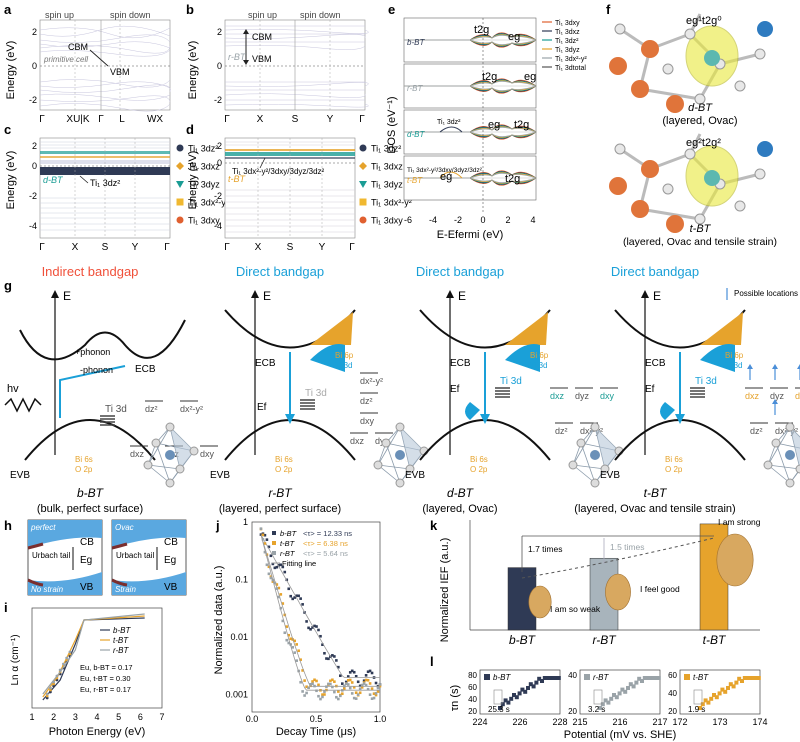 The width and height of the screenshot is (800, 742). I want to click on g-E: E, so click(267, 296).